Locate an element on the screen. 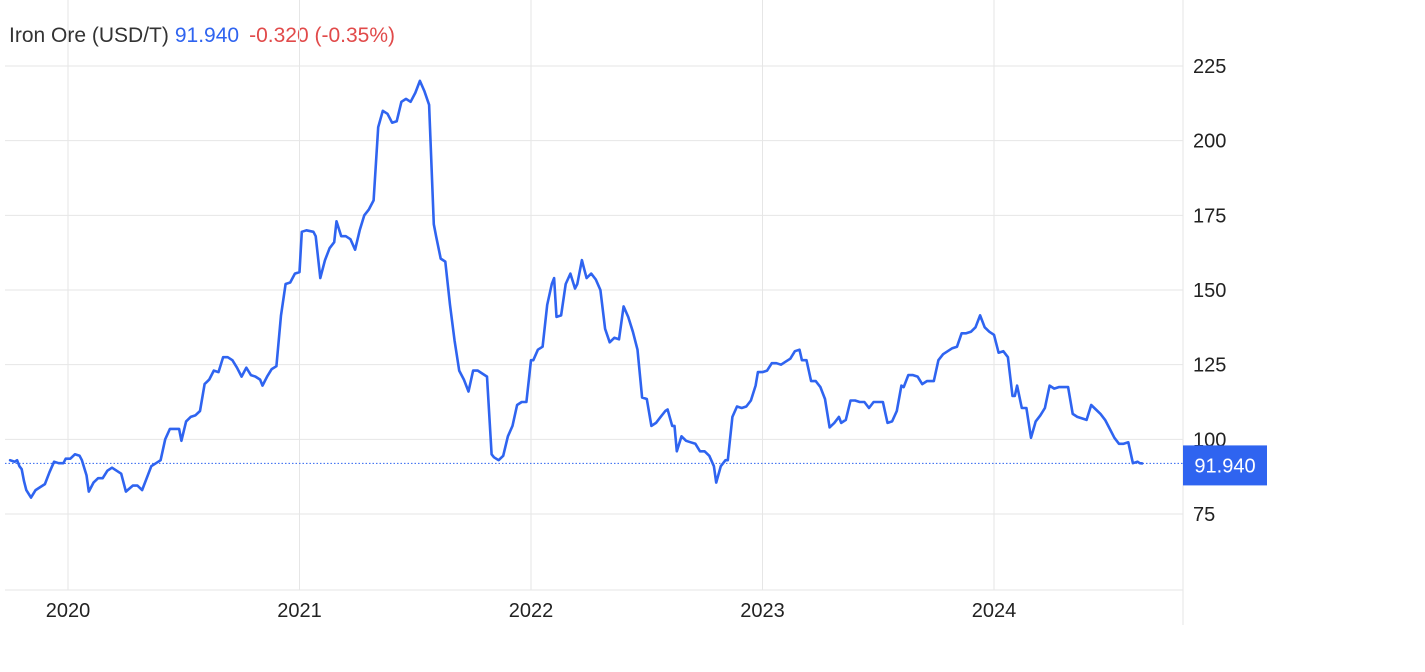 The height and width of the screenshot is (672, 1425). last-value-box is located at coordinates (1225, 465).